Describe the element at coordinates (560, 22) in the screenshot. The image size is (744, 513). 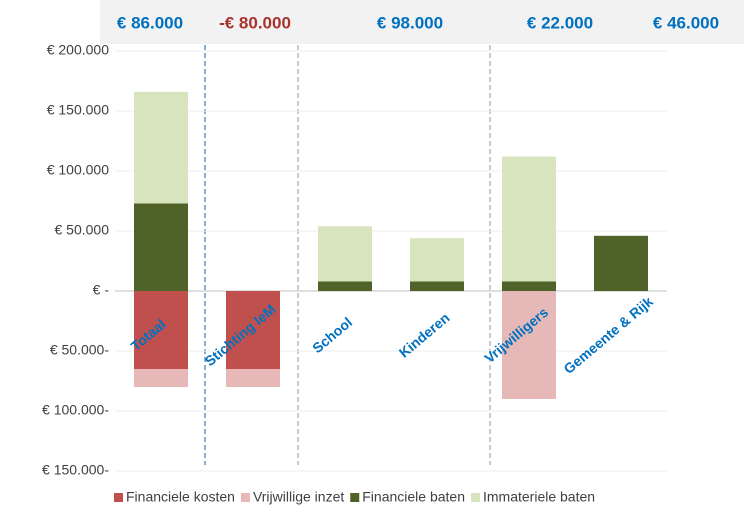
I see `annotation: € 22.000` at that location.